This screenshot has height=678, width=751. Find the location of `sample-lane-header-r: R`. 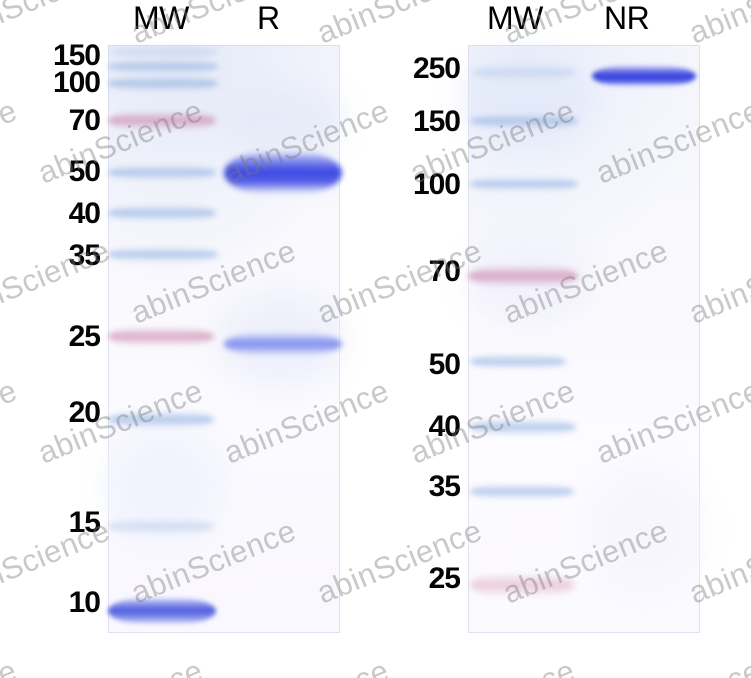

sample-lane-header-r: R is located at coordinates (268, 18).